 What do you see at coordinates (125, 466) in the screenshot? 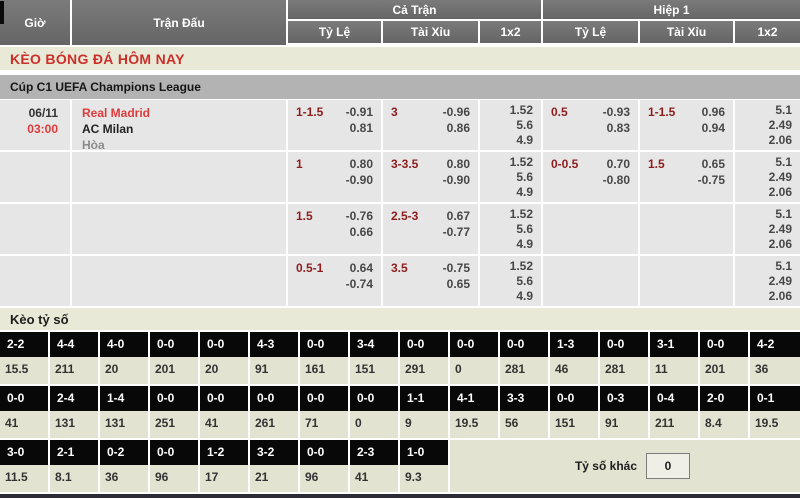
I see `score-bet-cell: 0-2 36` at bounding box center [125, 466].